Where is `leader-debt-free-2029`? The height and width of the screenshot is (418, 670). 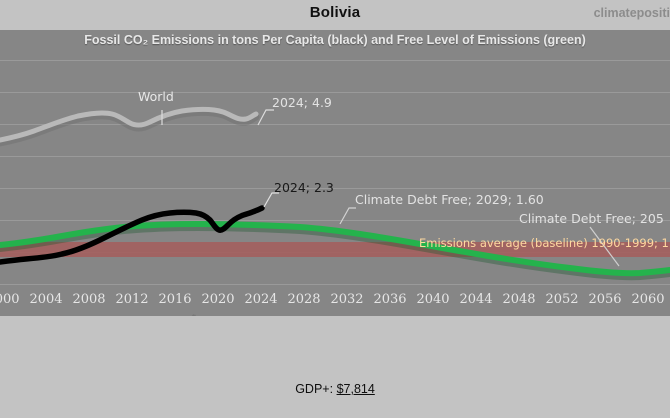
leader-debt-free-2029 is located at coordinates (347, 216).